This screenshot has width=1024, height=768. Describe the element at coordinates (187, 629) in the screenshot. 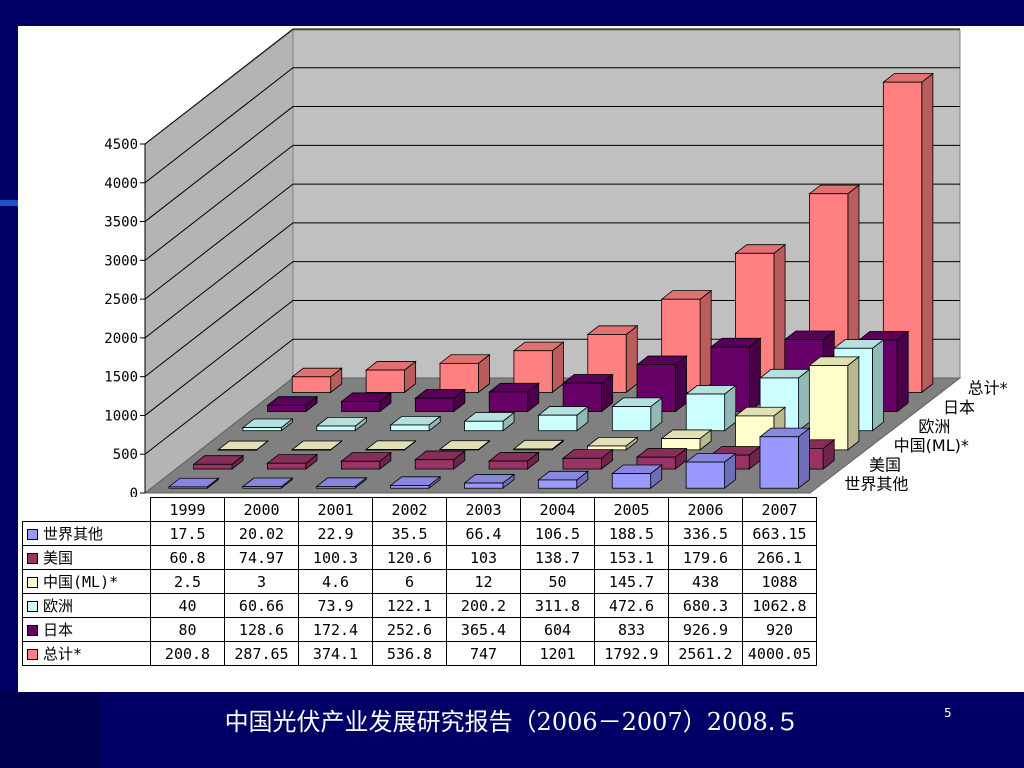

I see `data-label: 80` at that location.